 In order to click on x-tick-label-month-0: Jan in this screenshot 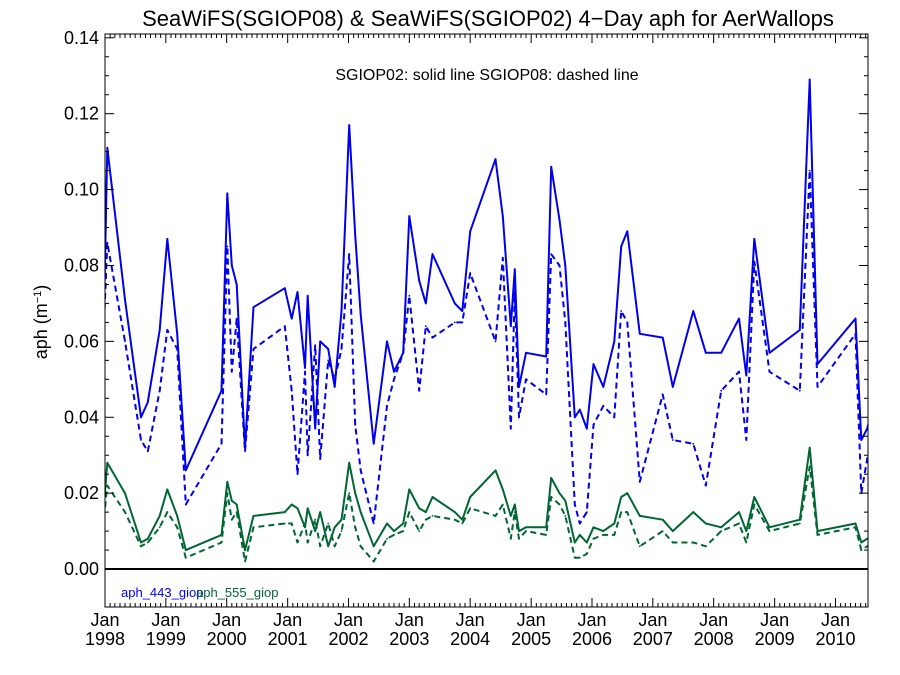, I will do `click(104, 620)`.